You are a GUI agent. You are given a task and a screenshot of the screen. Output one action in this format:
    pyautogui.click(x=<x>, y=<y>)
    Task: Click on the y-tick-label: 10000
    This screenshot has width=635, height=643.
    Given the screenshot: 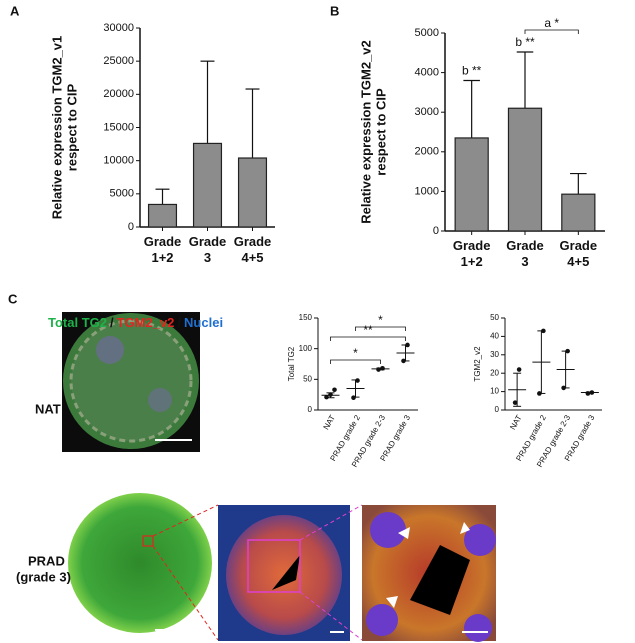 What is the action you would take?
    pyautogui.click(x=118, y=161)
    